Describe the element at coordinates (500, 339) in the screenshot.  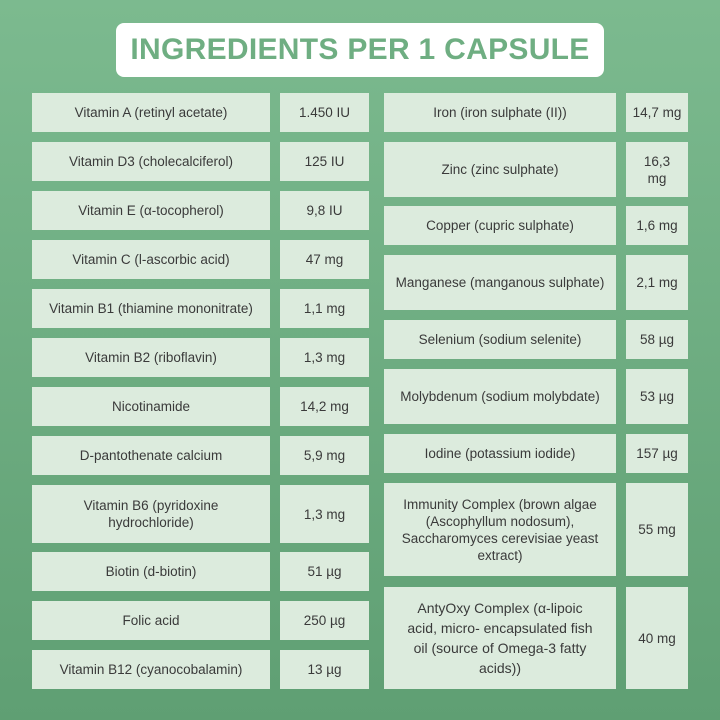
I see `ingredient-name: Selenium (sodium selenite)` at that location.